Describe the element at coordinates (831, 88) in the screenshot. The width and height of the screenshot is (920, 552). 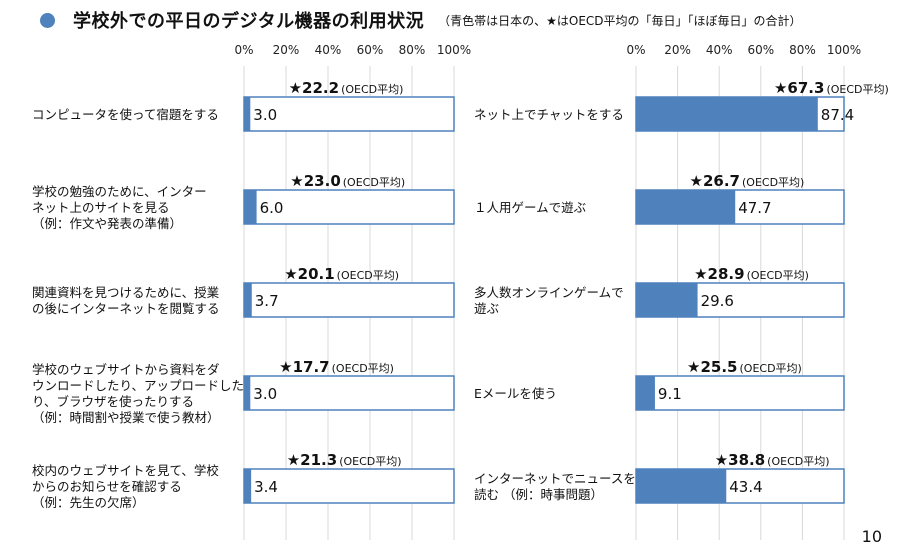
I see `oecd-average-label: ★67.3 (OECD平均)` at that location.